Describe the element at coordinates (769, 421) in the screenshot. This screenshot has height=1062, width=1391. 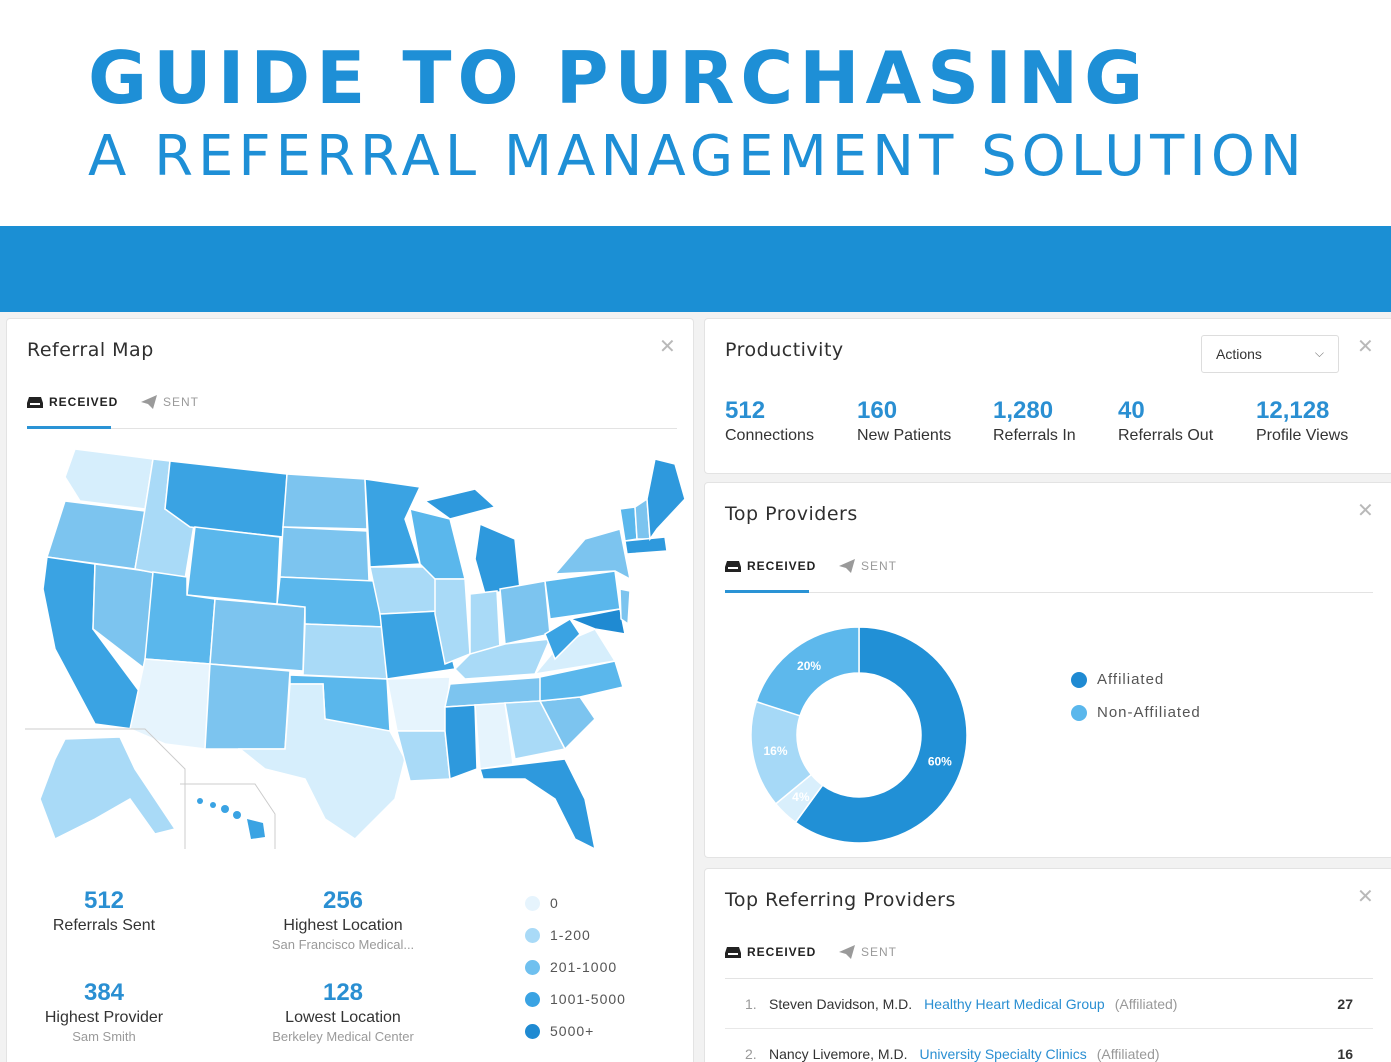
I see `stat-connections: 512 Connections` at that location.